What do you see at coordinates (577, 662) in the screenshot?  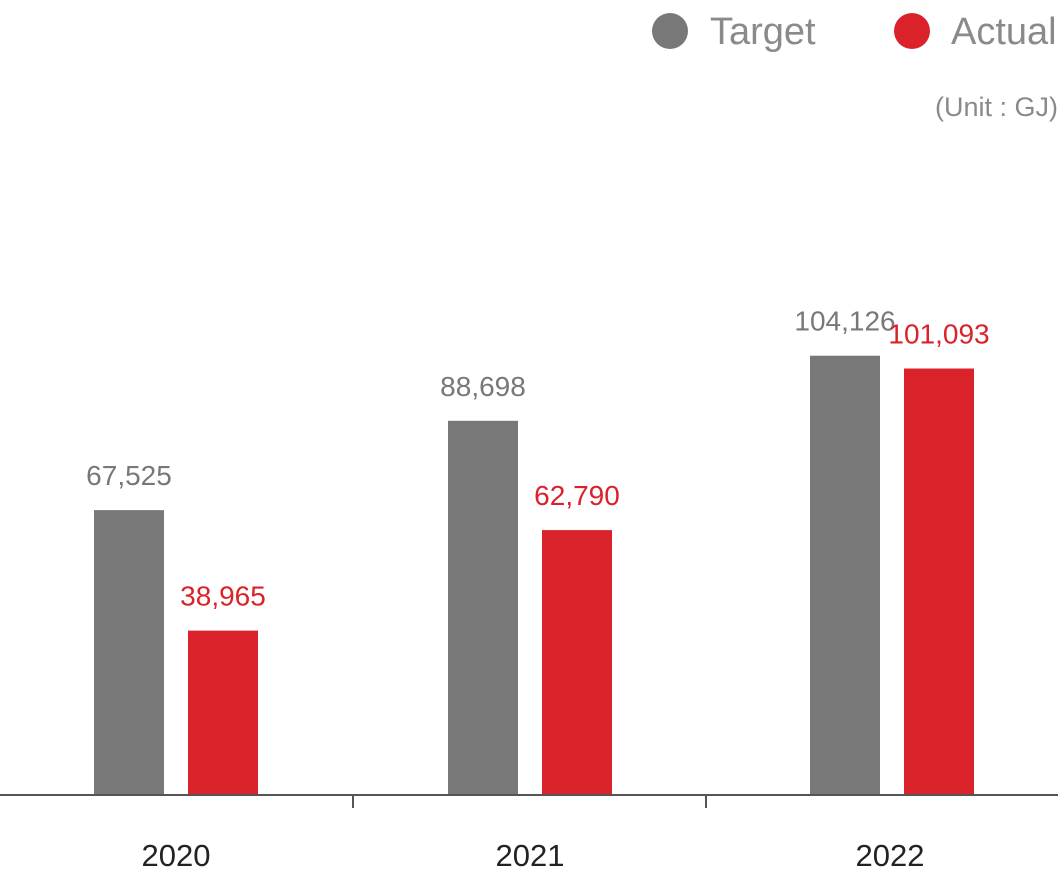 I see `bar-actual-2021` at bounding box center [577, 662].